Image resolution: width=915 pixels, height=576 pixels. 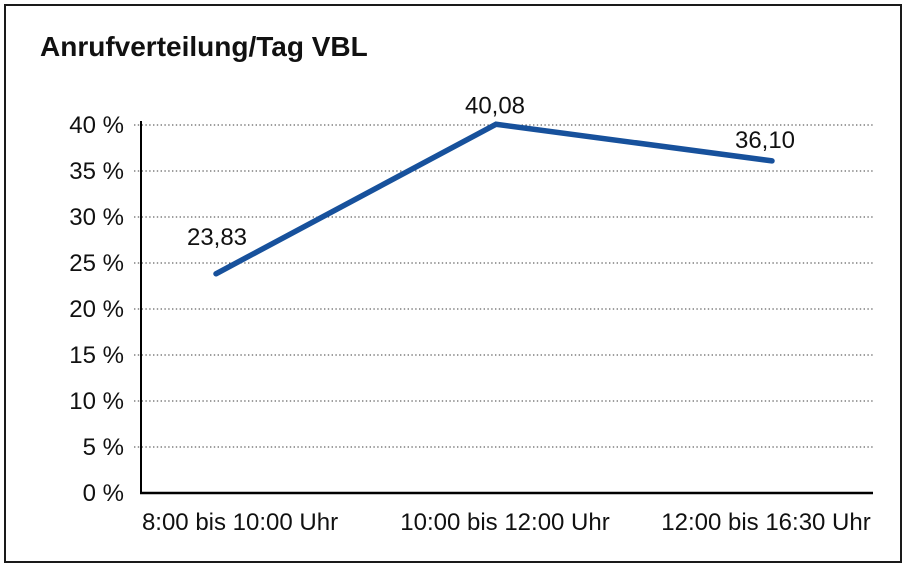 I want to click on point-label-1: 23,83, so click(x=217, y=237).